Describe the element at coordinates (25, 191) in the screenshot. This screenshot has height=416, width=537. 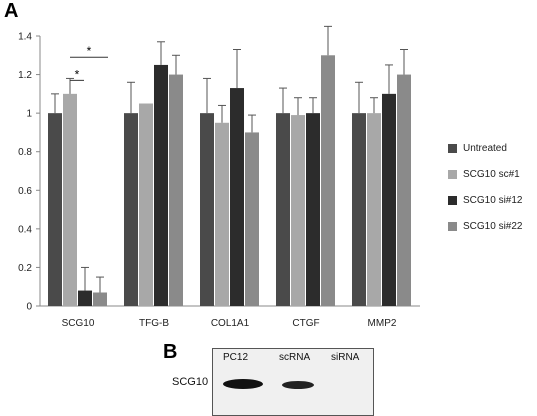
I see `y-tick-label-3: 0.6` at that location.